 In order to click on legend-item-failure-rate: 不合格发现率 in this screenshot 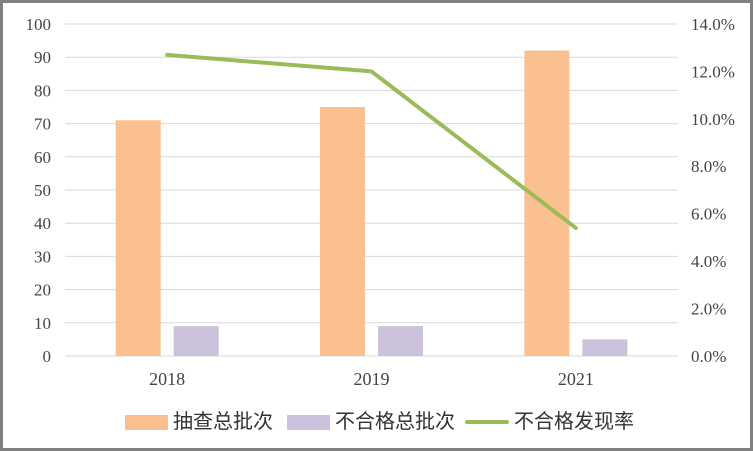, I will do `click(549, 422)`.